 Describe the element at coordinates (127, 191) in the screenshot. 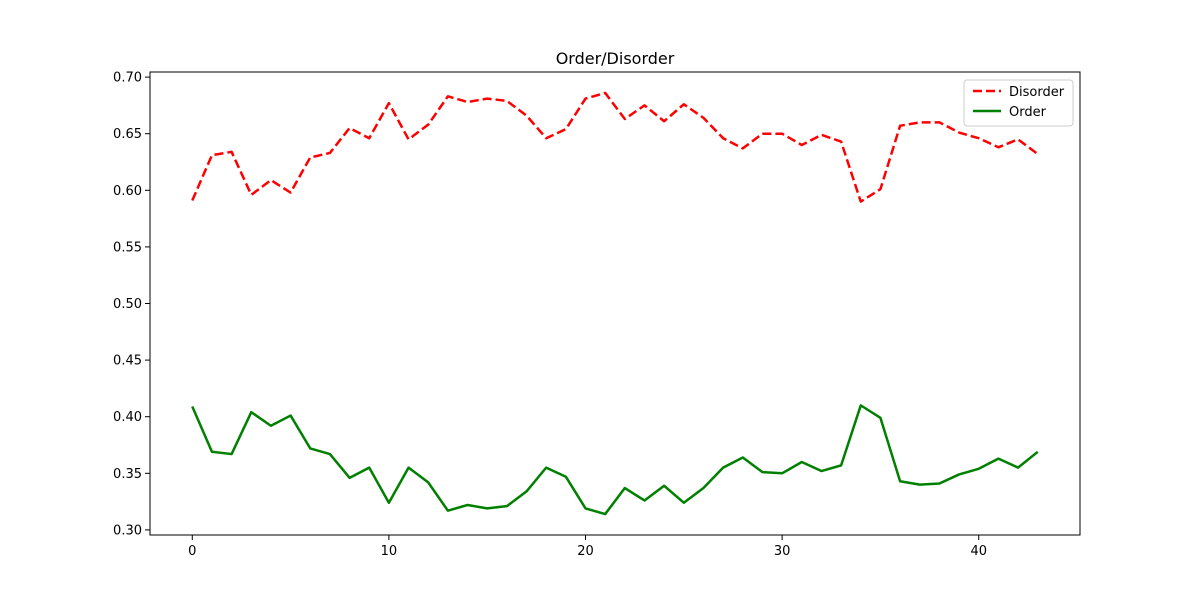

I see `y-tick-label: 0.60` at that location.